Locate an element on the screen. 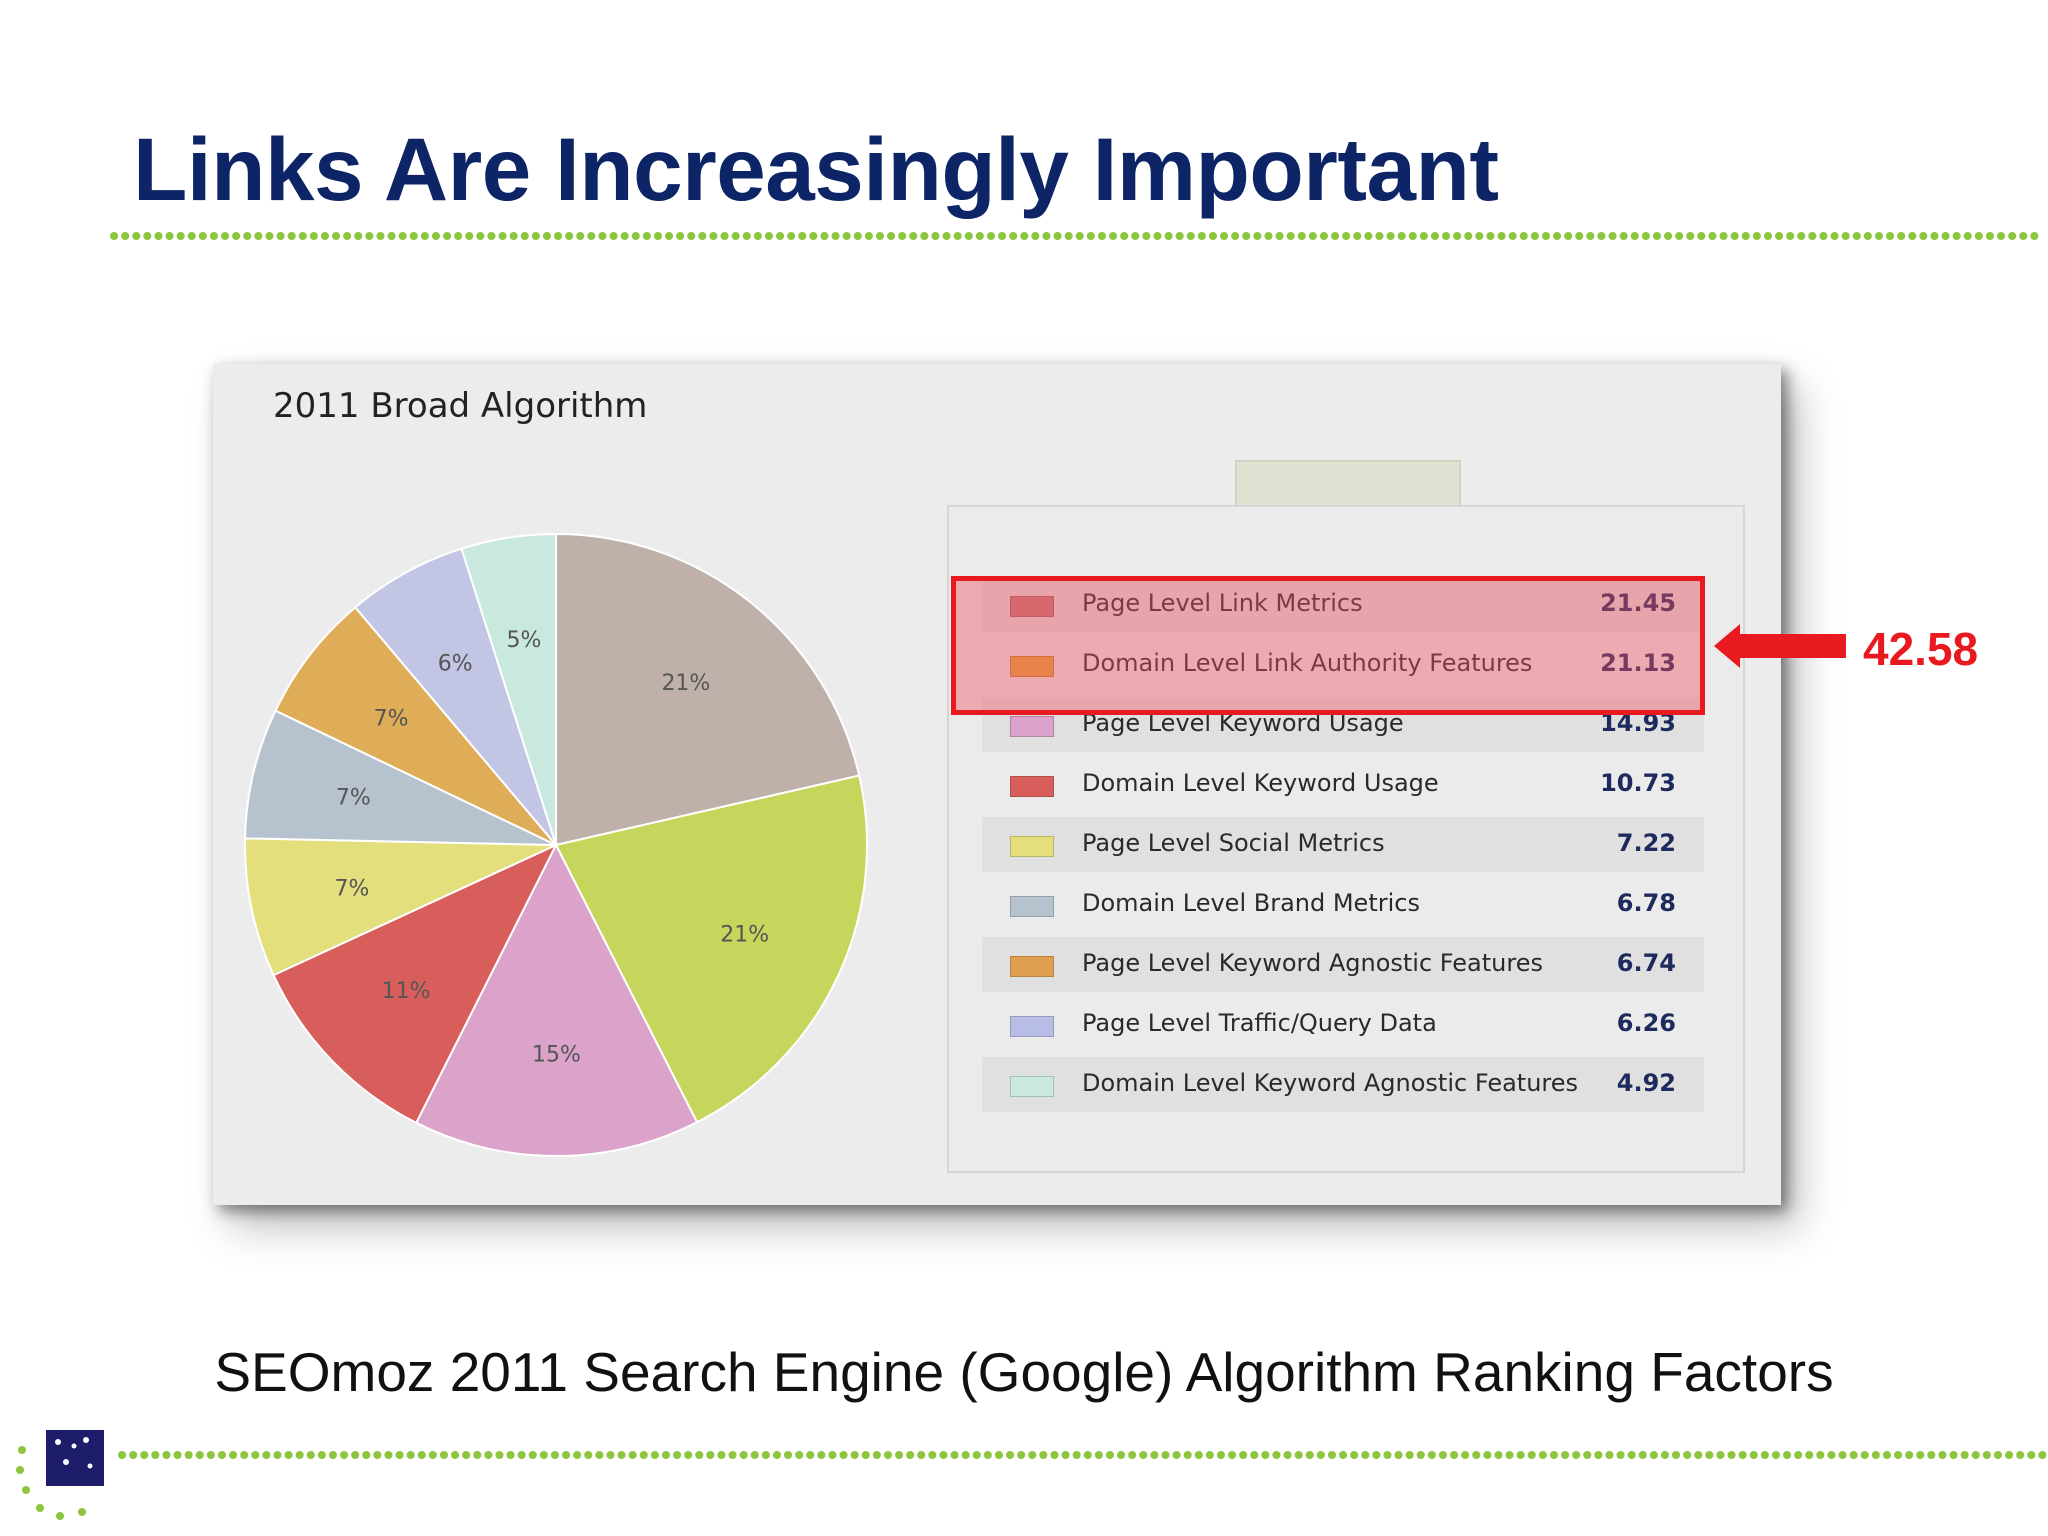  pie-slice-label-2: 21% is located at coordinates (744, 934).